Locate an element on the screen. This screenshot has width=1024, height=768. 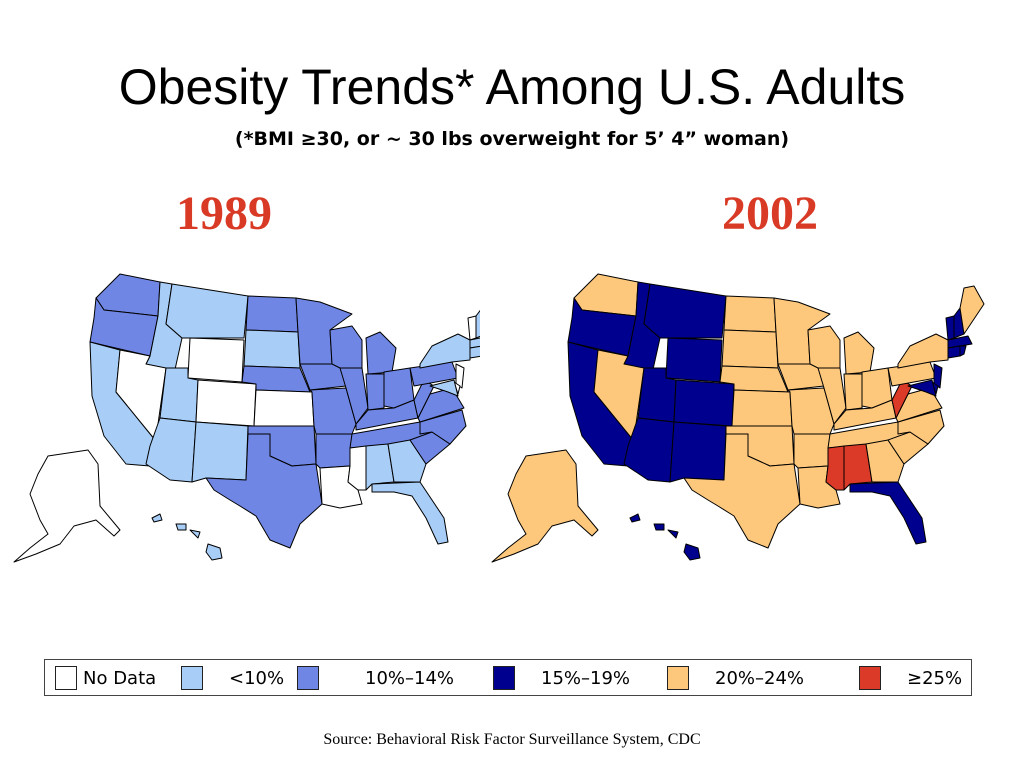
legend-item-10-14: 10%–14% is located at coordinates (375, 678).